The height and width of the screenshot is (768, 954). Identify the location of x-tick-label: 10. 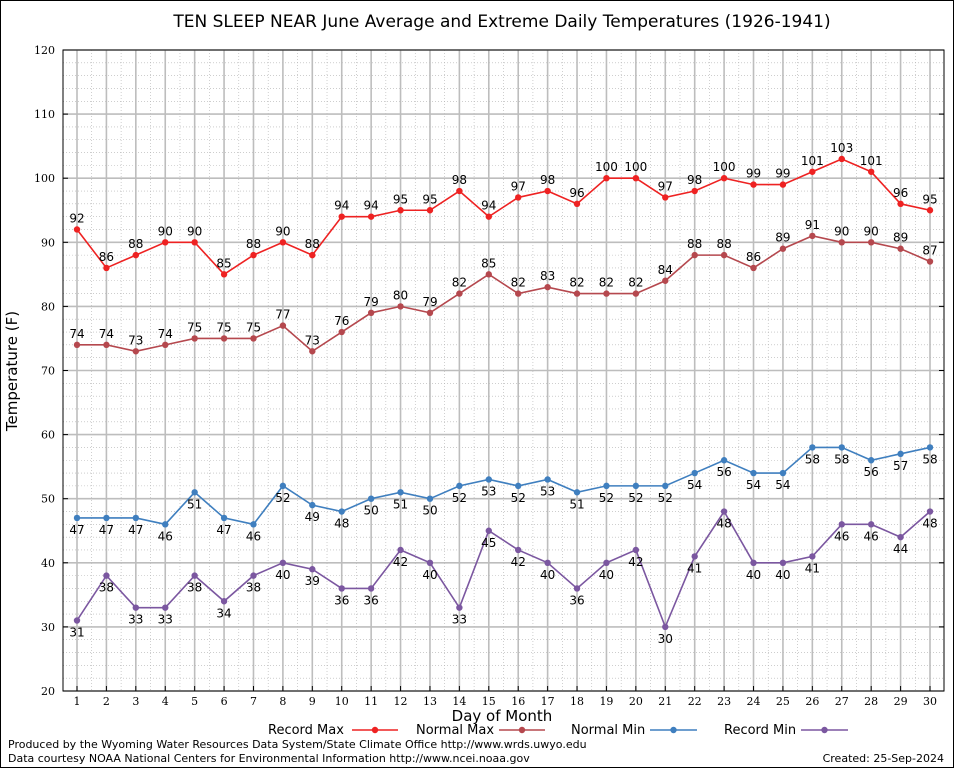
(342, 701).